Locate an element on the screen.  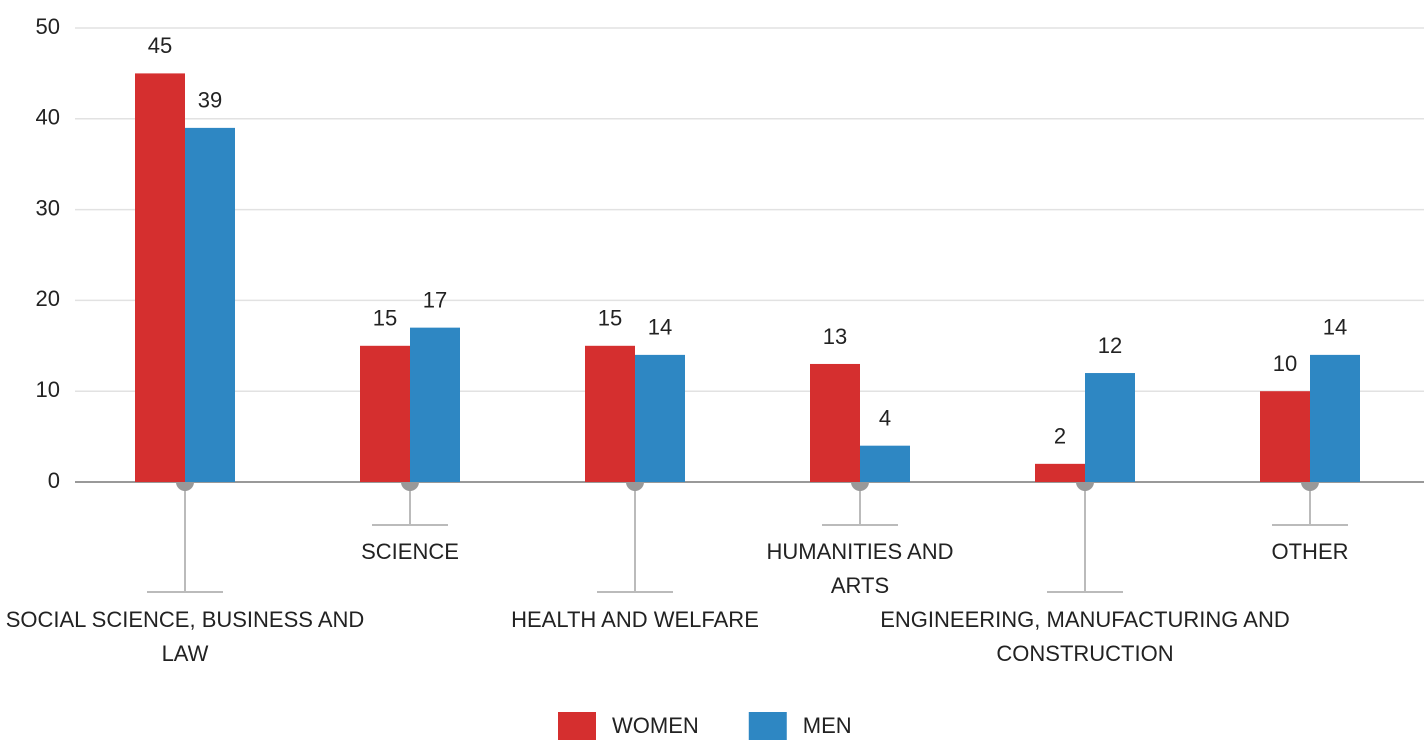
y-tick-label: 10 is located at coordinates (48, 389).